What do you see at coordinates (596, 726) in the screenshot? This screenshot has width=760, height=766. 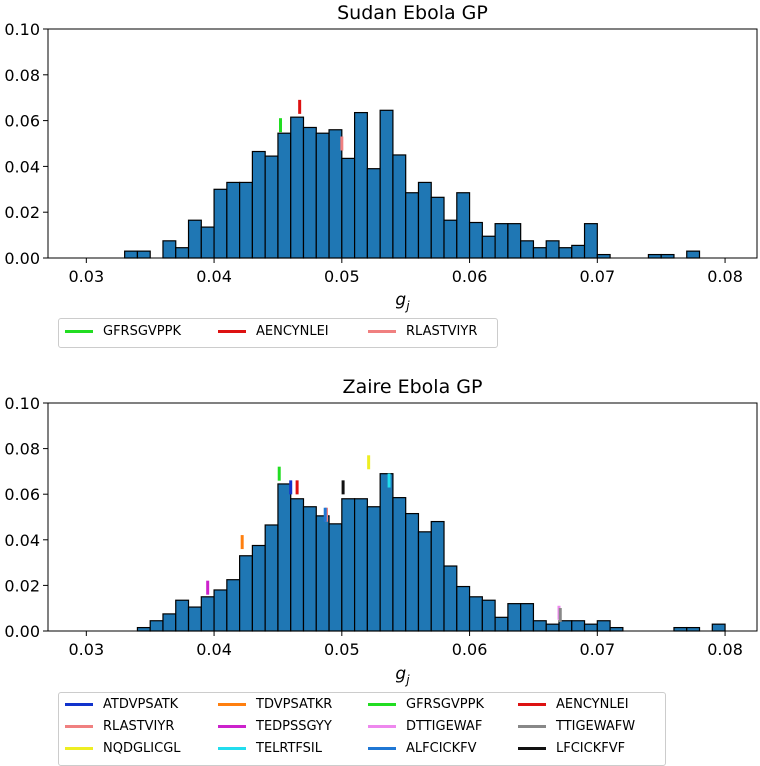 I see `legend-label: TTIGEWAFW` at bounding box center [596, 726].